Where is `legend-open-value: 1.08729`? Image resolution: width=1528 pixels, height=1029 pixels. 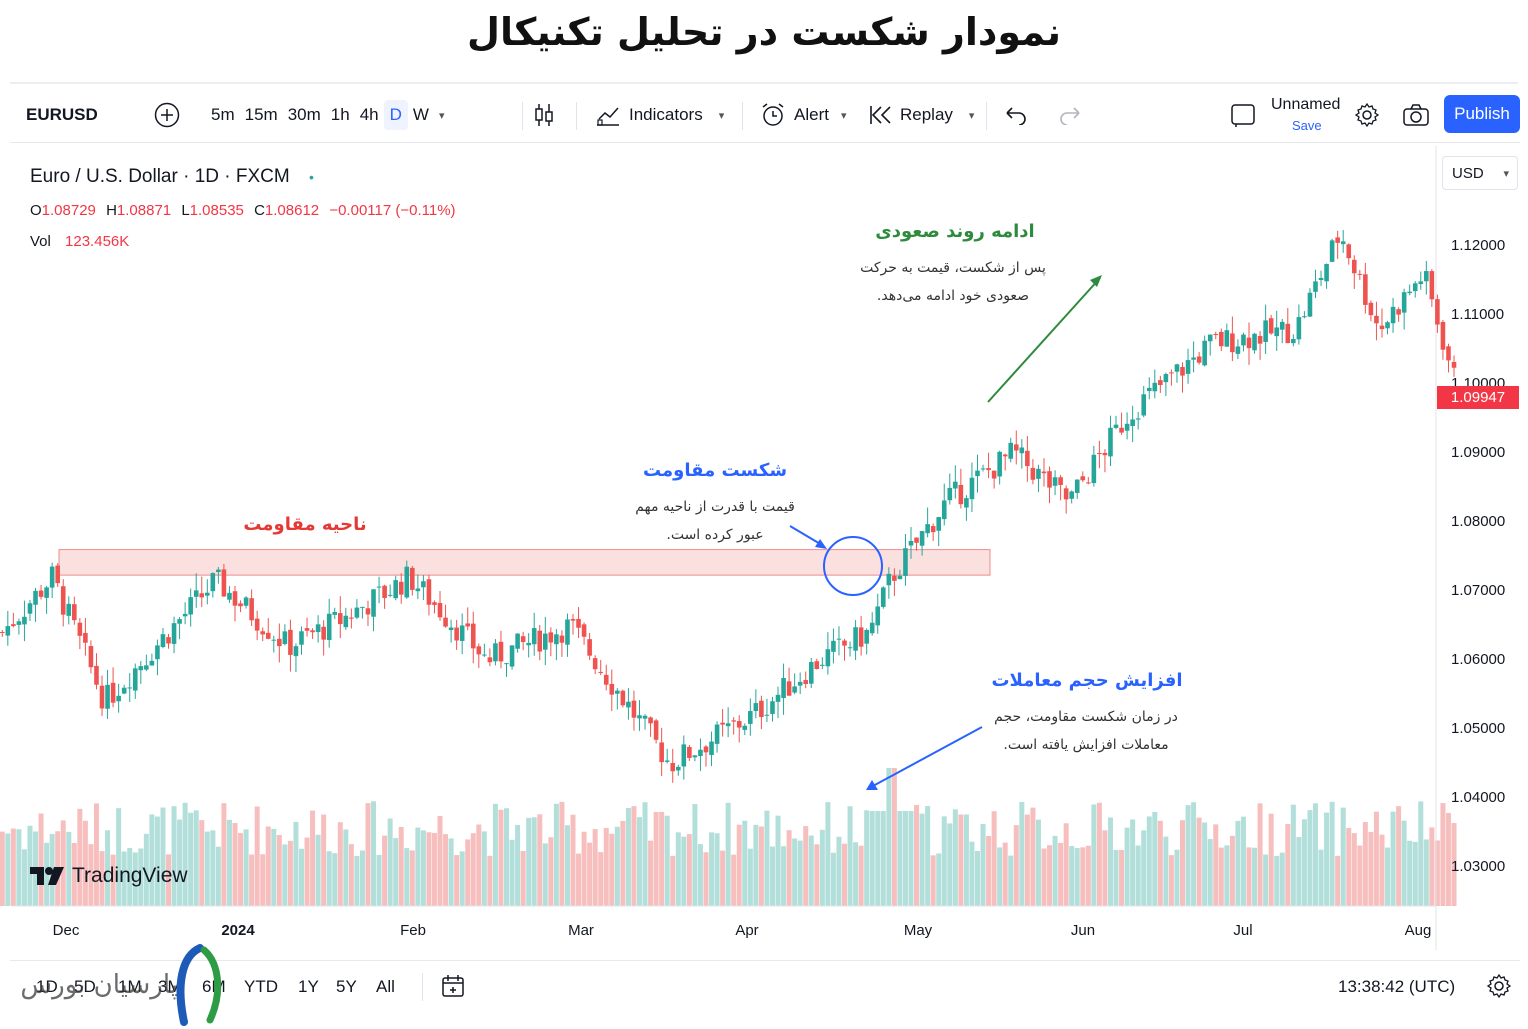
legend-open-value: 1.08729 is located at coordinates (68, 210).